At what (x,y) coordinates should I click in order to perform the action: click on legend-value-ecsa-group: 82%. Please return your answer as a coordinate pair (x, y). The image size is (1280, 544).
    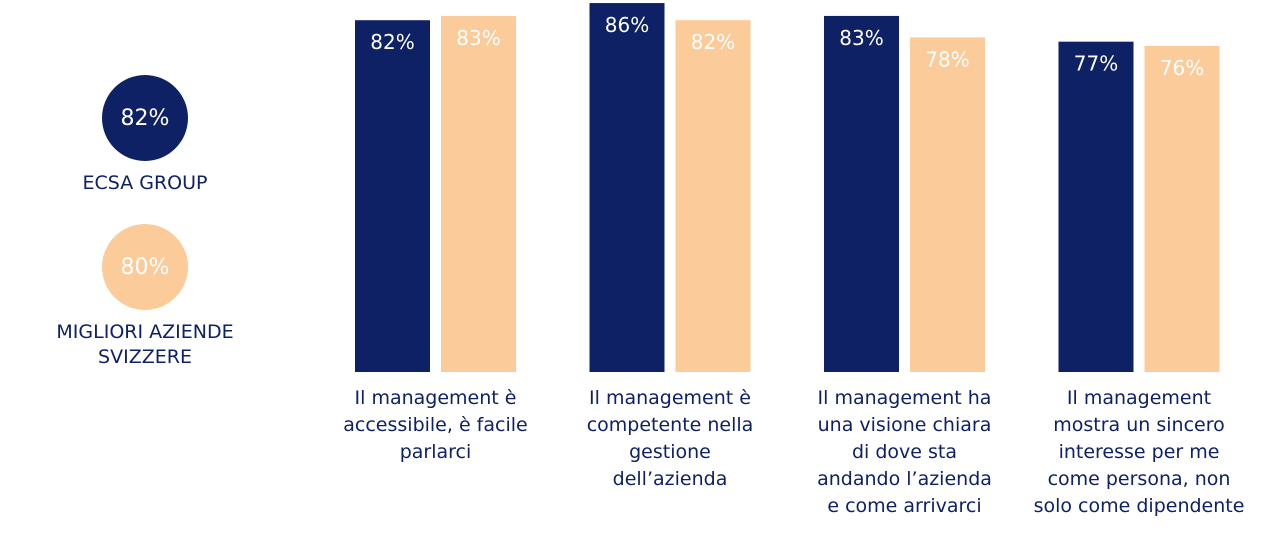
    Looking at the image, I should click on (145, 118).